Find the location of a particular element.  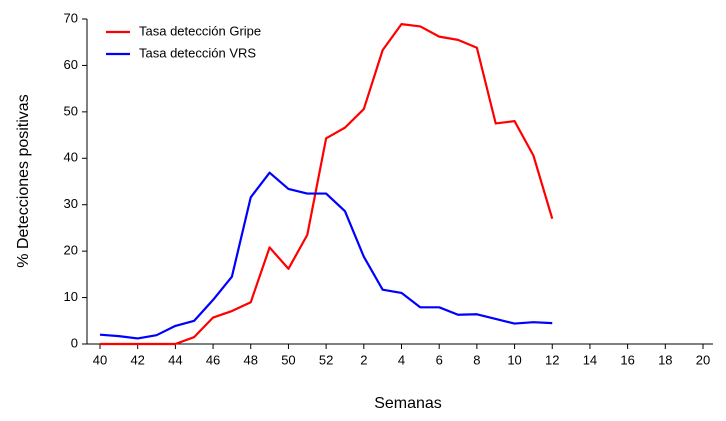

x-tick-label: 6 is located at coordinates (439, 359).